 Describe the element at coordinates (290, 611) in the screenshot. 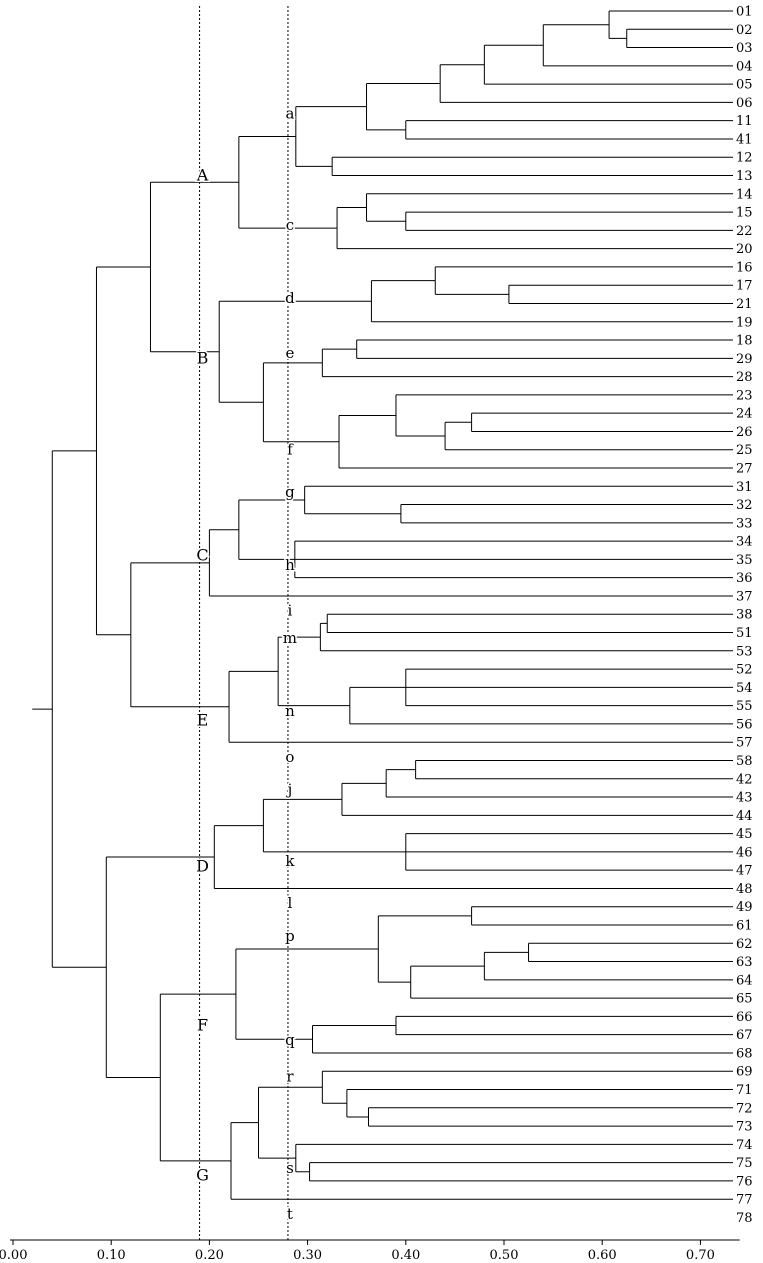

I see `cluster-label-i: i` at that location.